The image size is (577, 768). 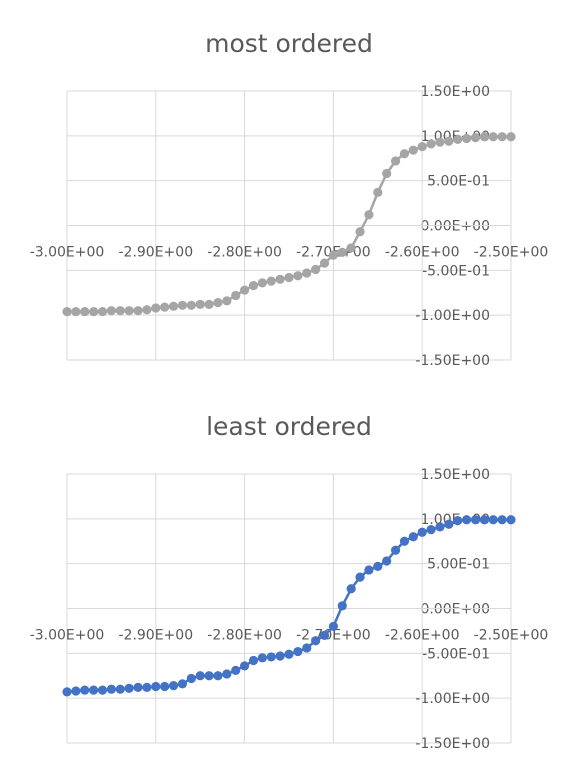 What do you see at coordinates (289, 43) in the screenshot?
I see `most-ordered-title: most ordered` at bounding box center [289, 43].